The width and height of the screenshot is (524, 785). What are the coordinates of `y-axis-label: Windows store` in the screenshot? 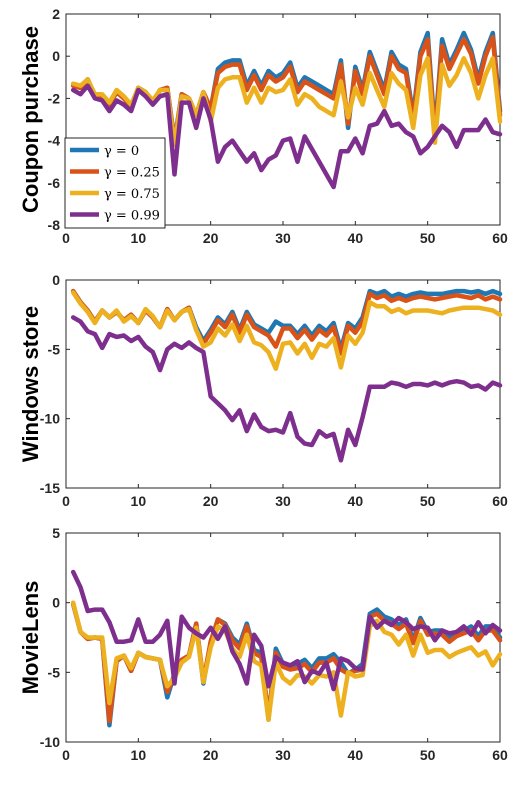 It's located at (30, 384).